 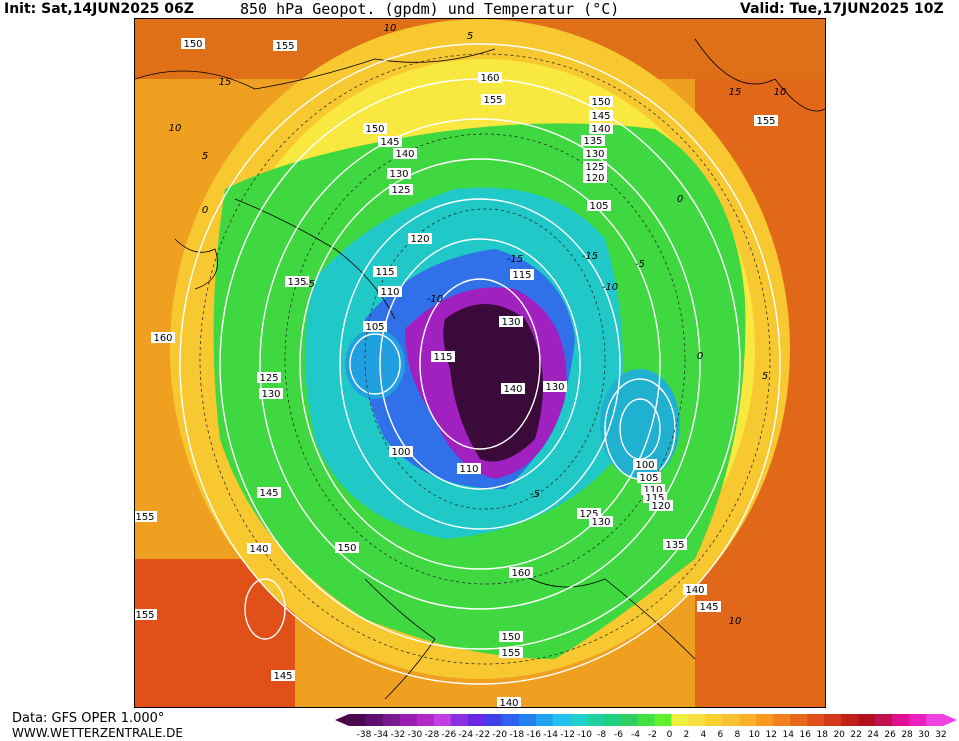 What do you see at coordinates (890, 735) in the screenshot?
I see `legend-tick-label: 26` at bounding box center [890, 735].